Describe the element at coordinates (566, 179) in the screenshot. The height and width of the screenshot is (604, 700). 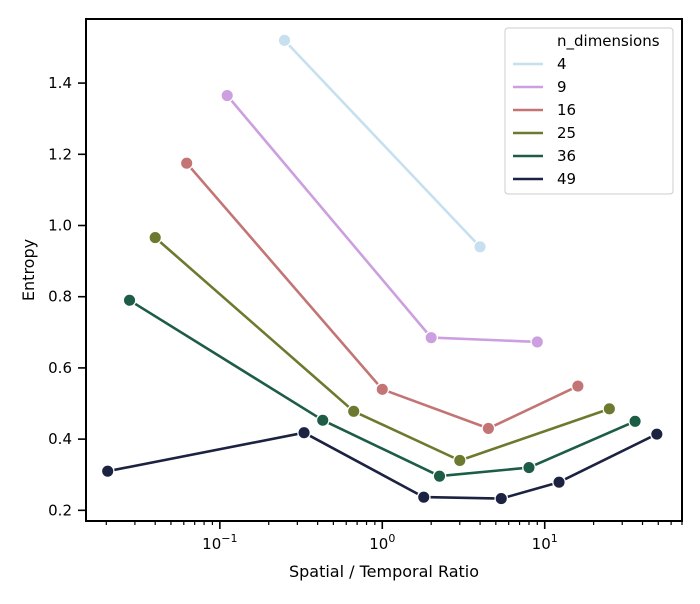
I see `legend-label-49: 49` at that location.